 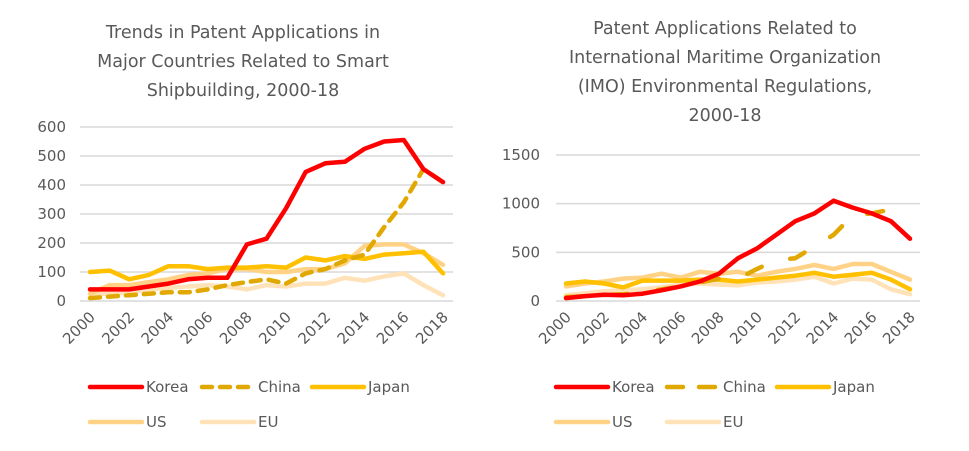 What do you see at coordinates (725, 29) in the screenshot?
I see `chart-title-line: Patent Applications Related to` at bounding box center [725, 29].